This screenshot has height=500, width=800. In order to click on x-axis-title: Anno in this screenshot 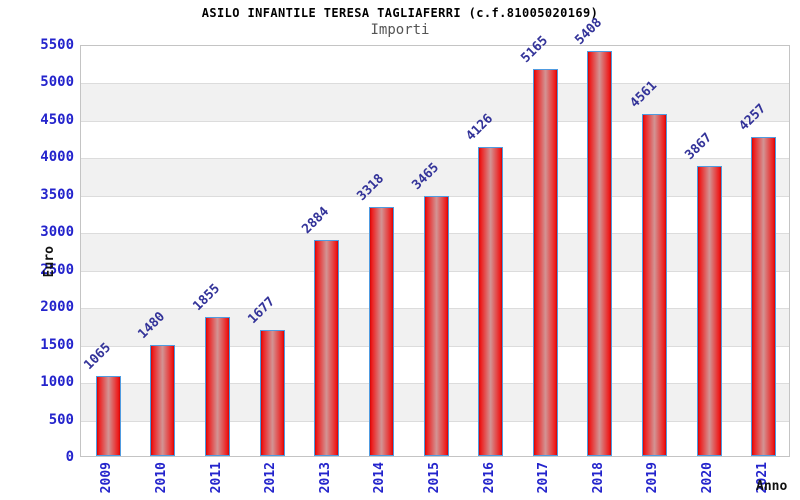, I will do `click(772, 486)`.